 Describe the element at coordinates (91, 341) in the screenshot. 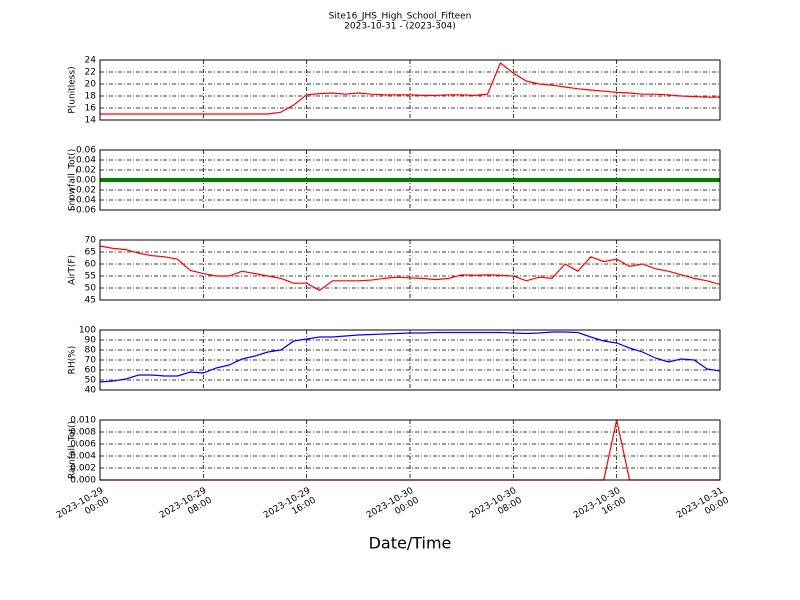

I see `y-tick-label: 90` at that location.